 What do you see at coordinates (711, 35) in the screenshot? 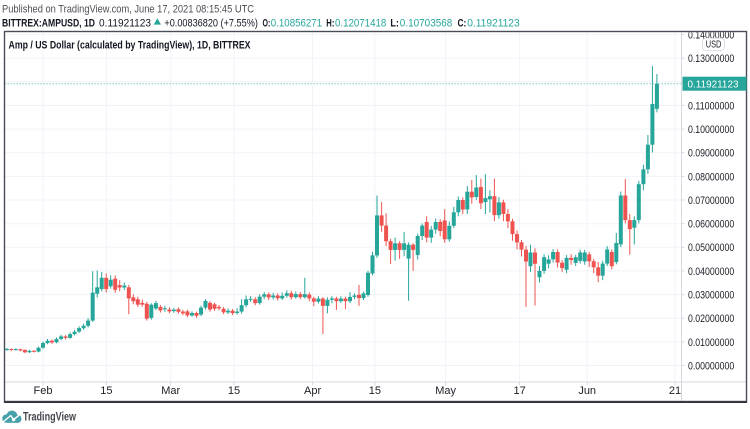
I see `svg-text: 0.14000000` at bounding box center [711, 35].